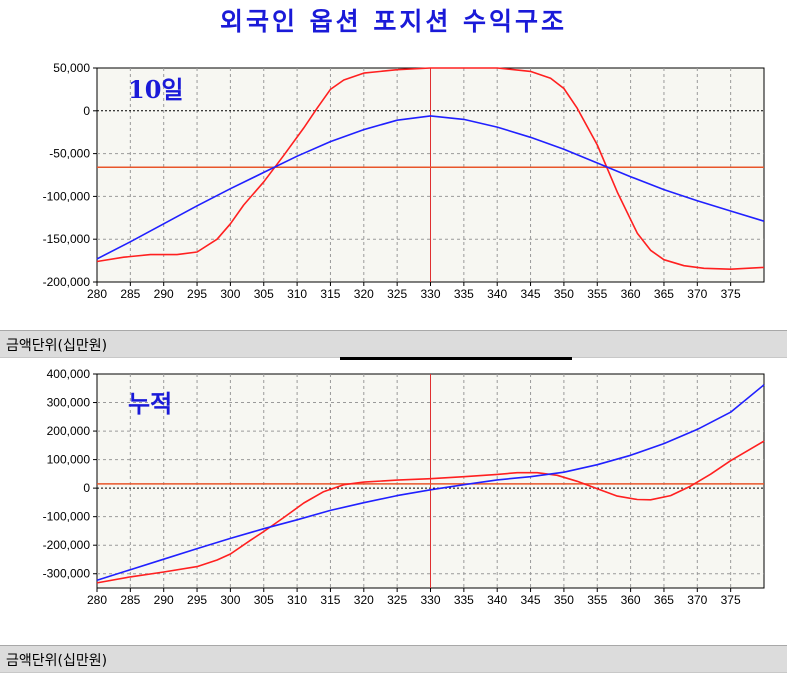 This screenshot has height=673, width=787. What do you see at coordinates (69, 374) in the screenshot?
I see `y-tick-label: 400,000` at bounding box center [69, 374].